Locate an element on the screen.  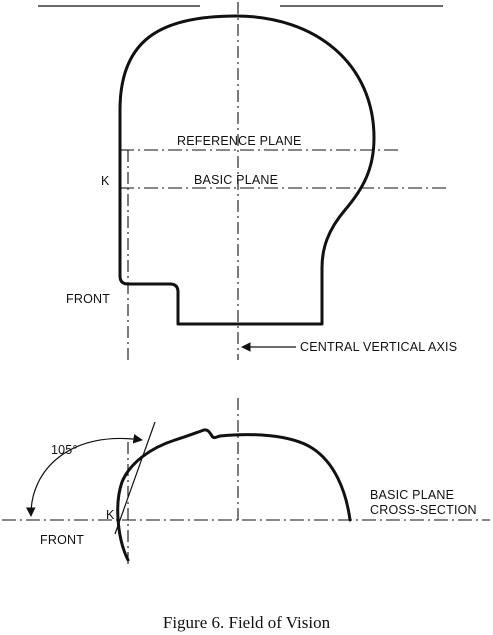
angle-arc is located at coordinates (84, 475).